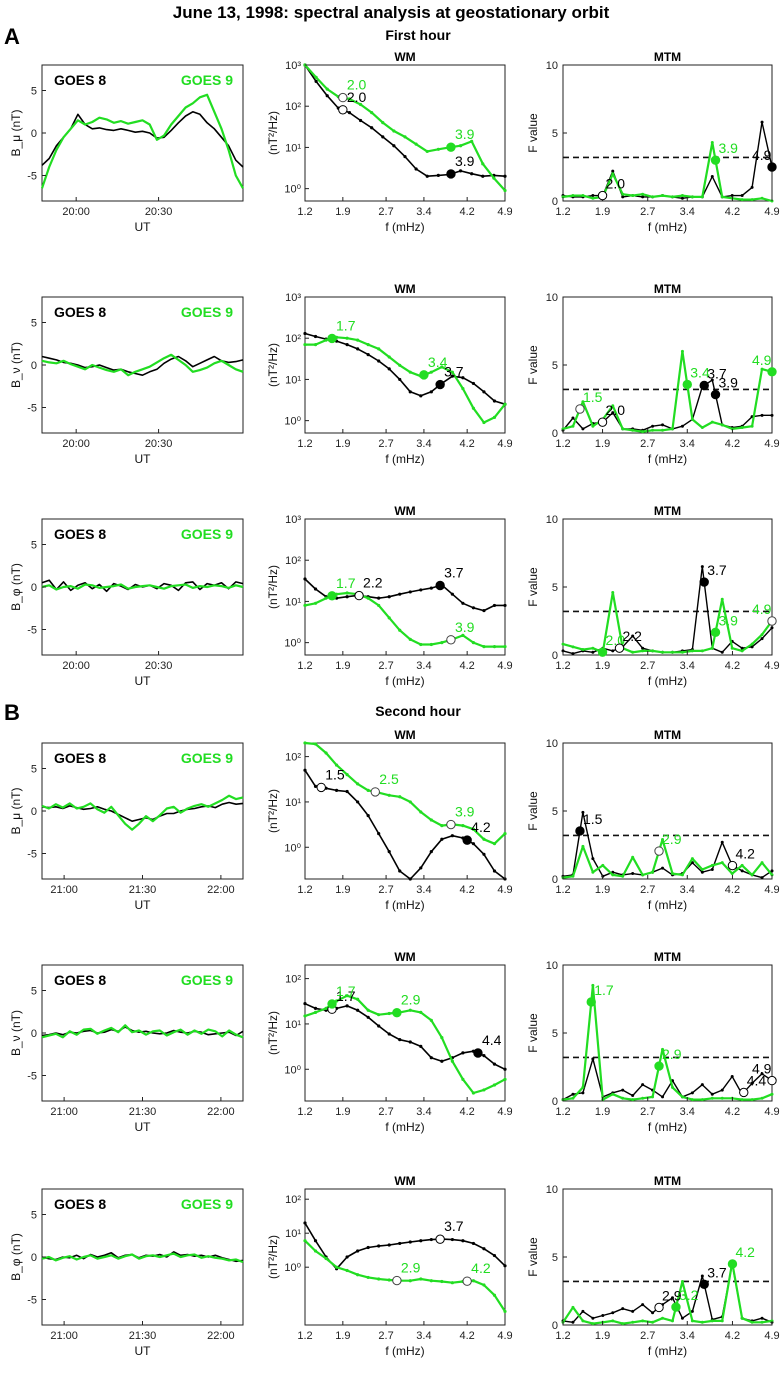 This screenshot has width=782, height=1375. Describe the element at coordinates (293, 561) in the screenshot. I see `wm-ytick-label: 10²` at that location.